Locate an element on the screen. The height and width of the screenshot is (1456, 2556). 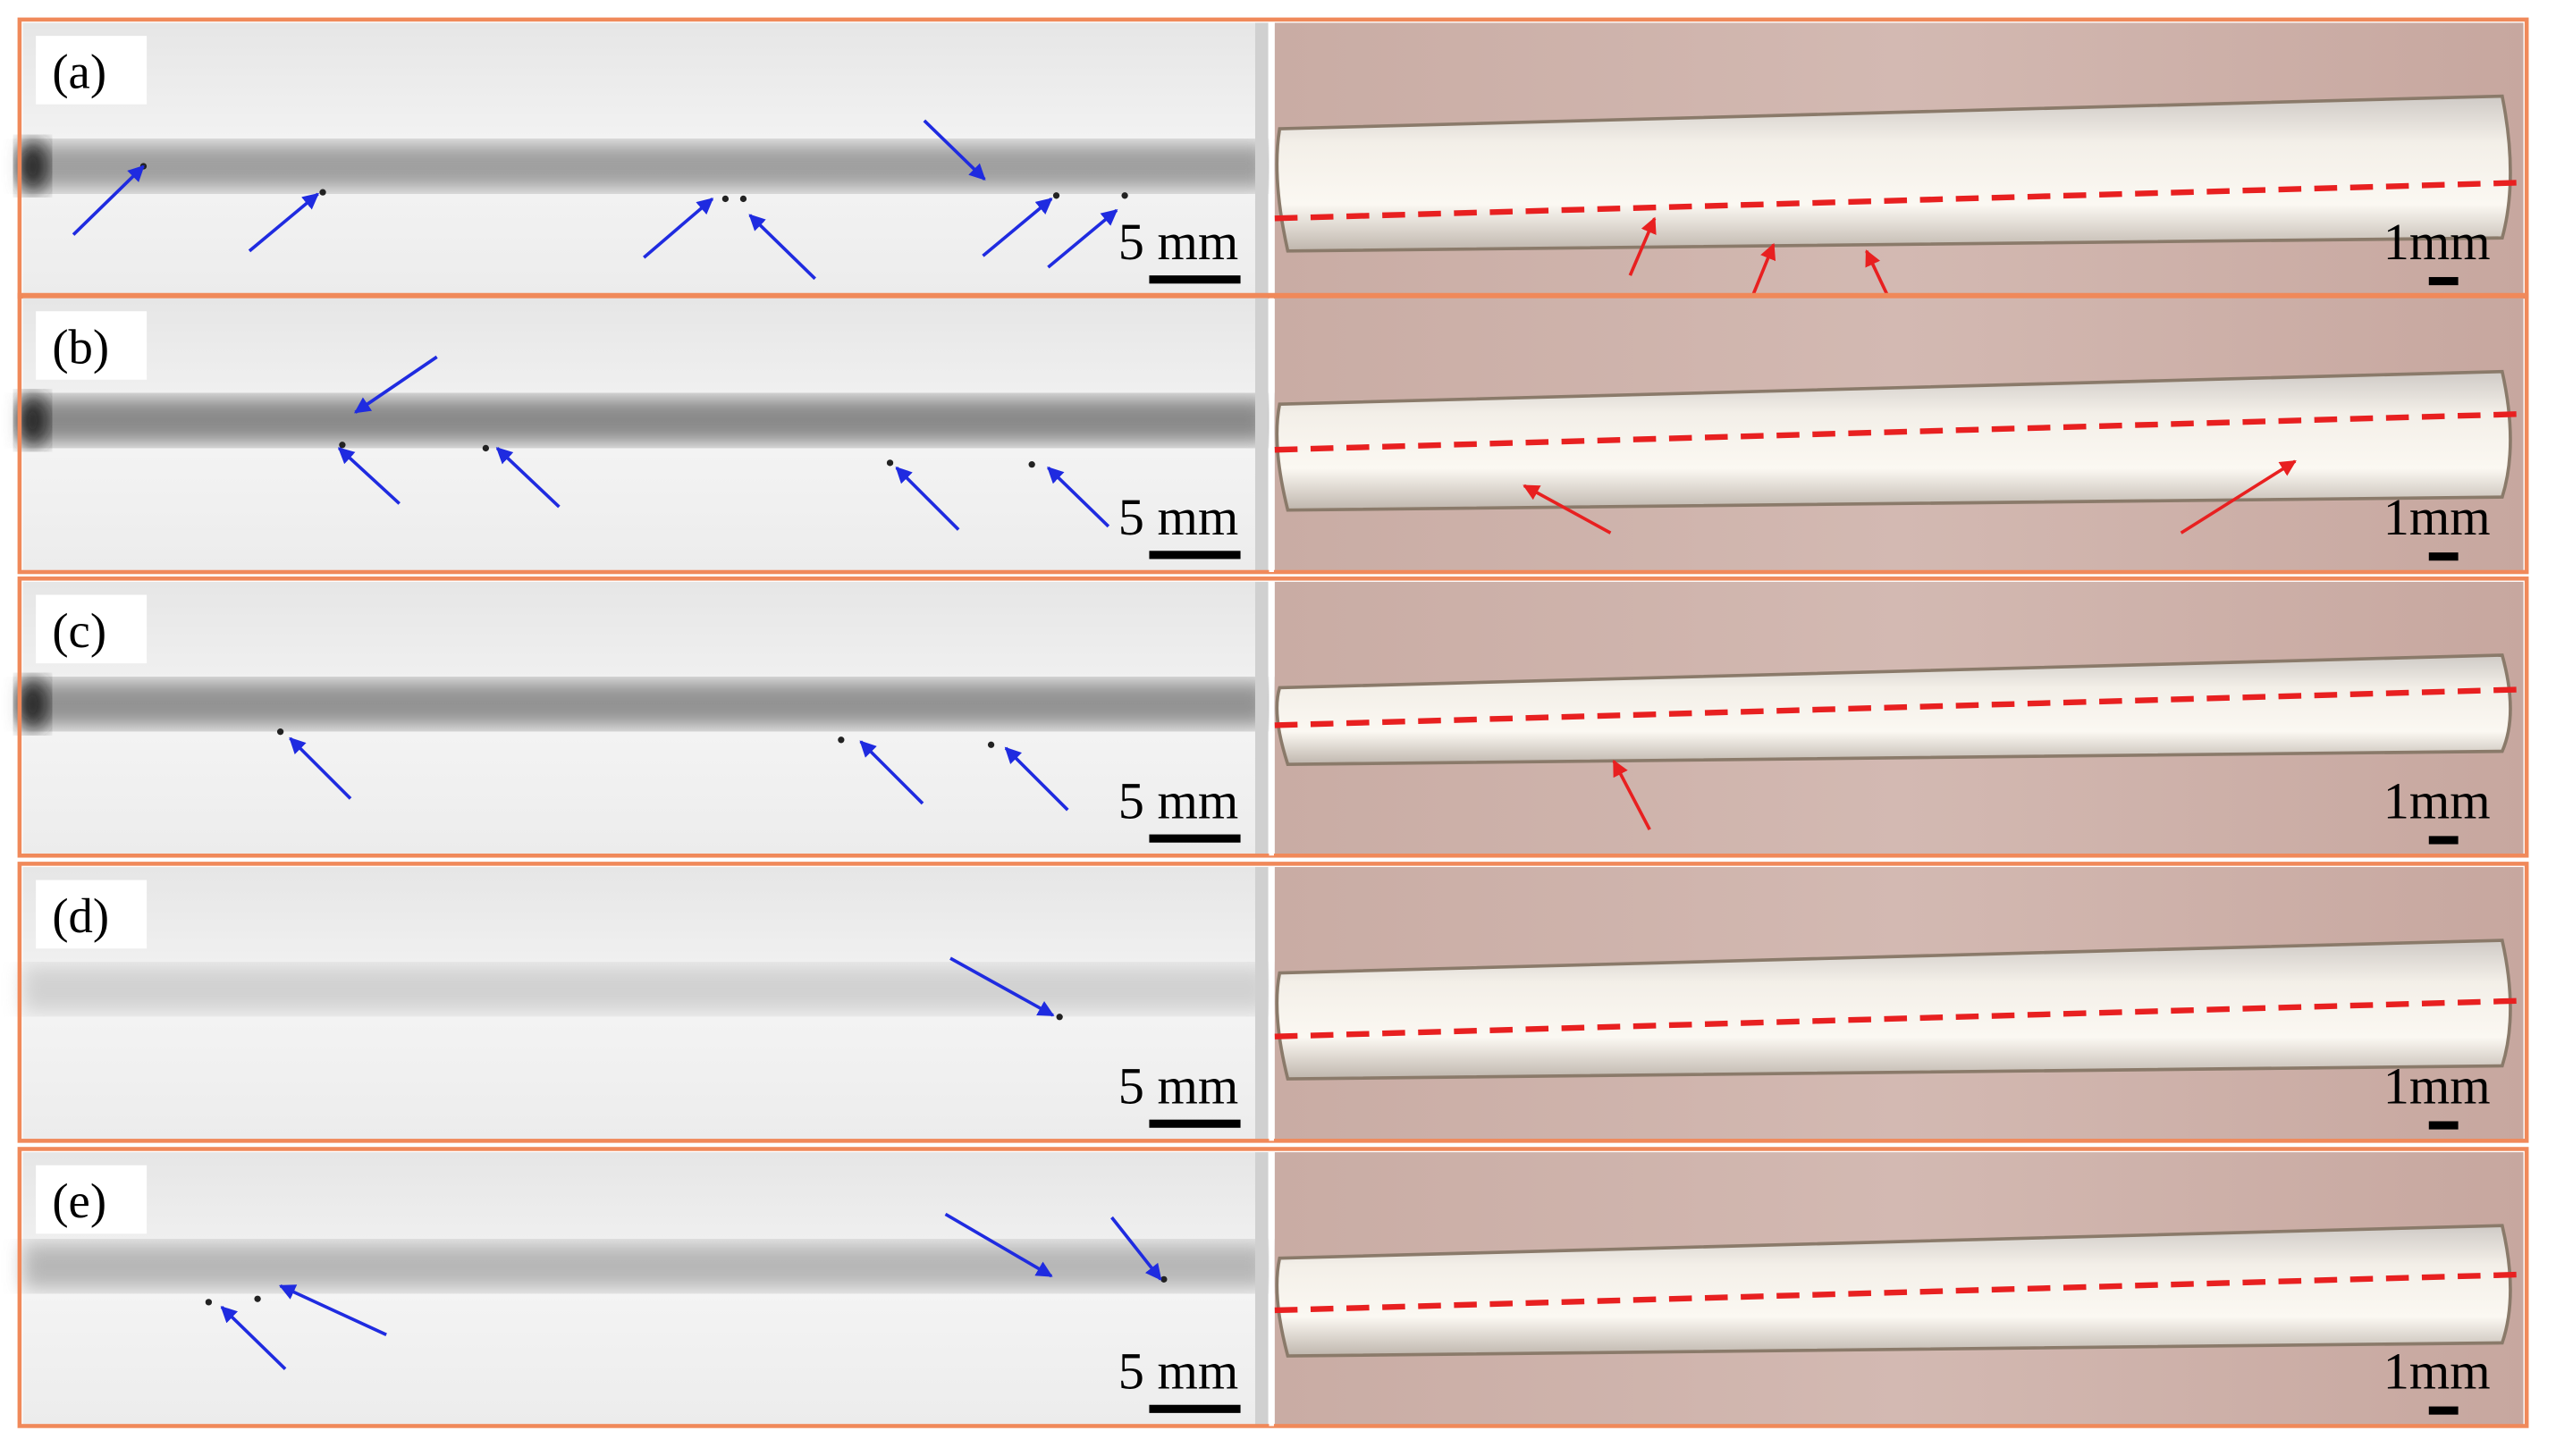
panel-label: (e) is located at coordinates (79, 1201).